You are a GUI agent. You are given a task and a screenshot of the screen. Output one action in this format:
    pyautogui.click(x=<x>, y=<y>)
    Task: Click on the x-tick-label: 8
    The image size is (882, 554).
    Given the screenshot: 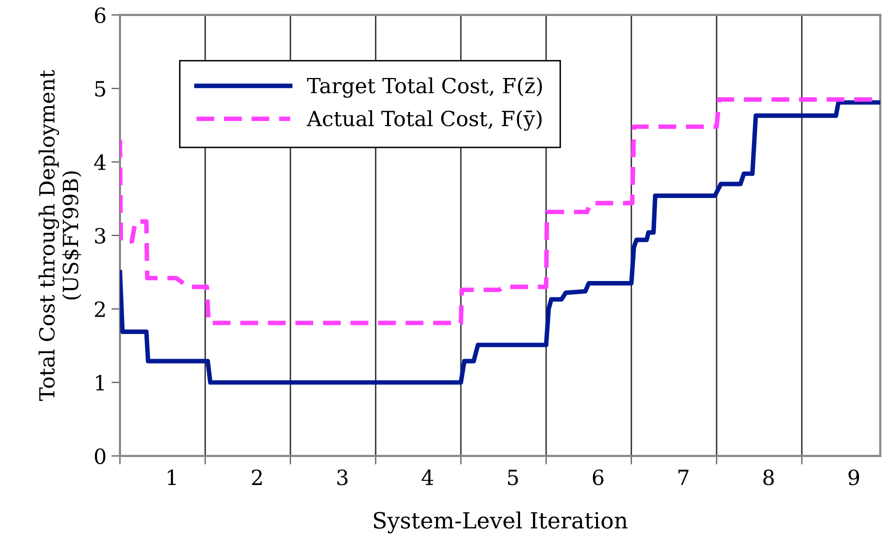 What is the action you would take?
    pyautogui.click(x=768, y=478)
    